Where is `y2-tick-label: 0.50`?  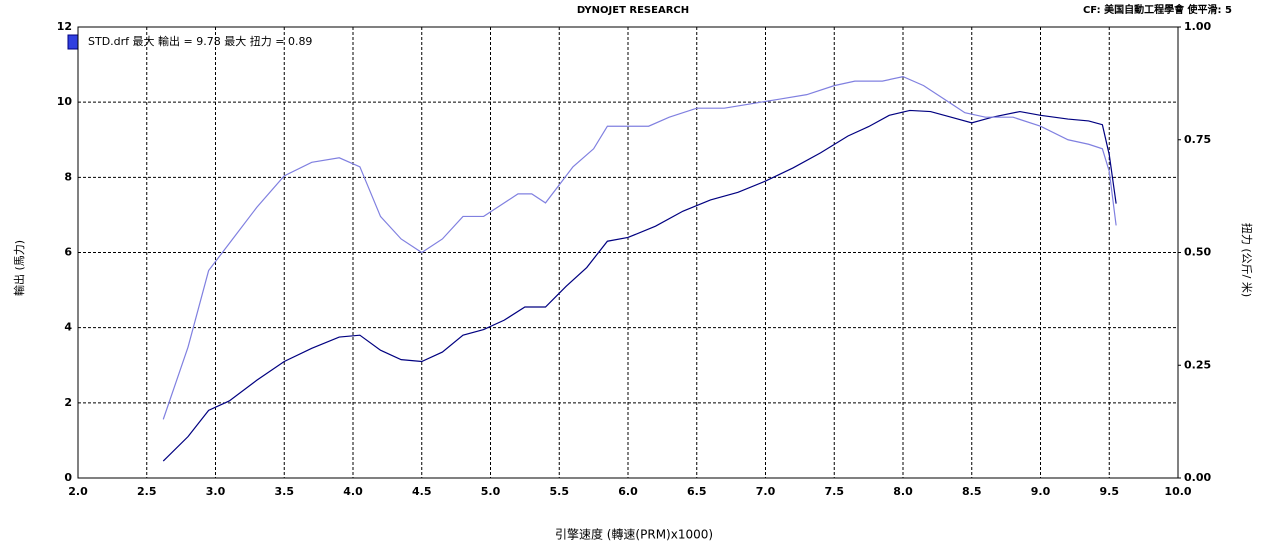 y2-tick-label: 0.50 is located at coordinates (1197, 252).